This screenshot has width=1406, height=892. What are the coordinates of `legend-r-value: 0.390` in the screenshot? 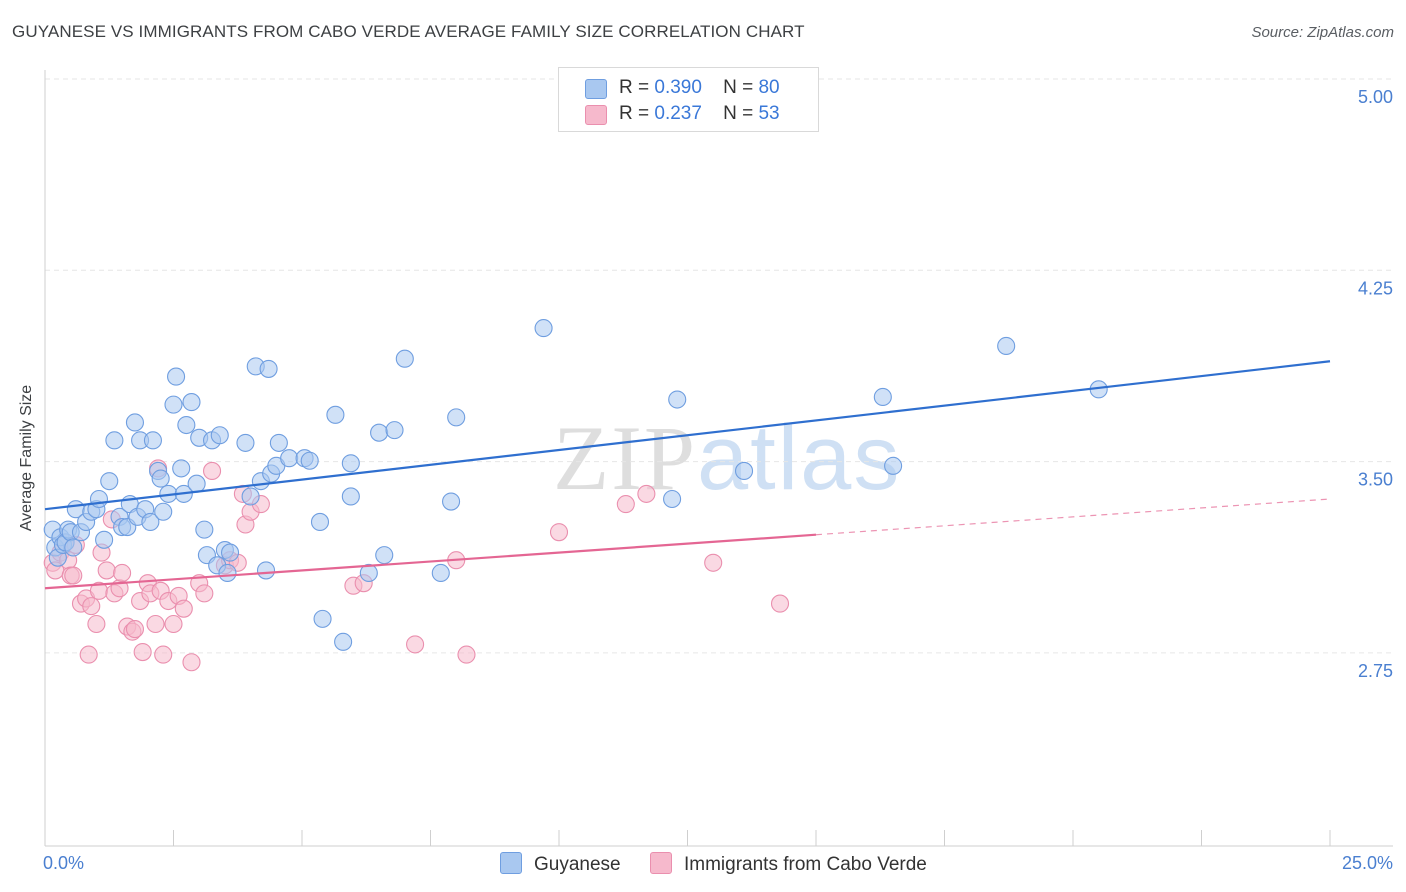 It's located at (678, 87).